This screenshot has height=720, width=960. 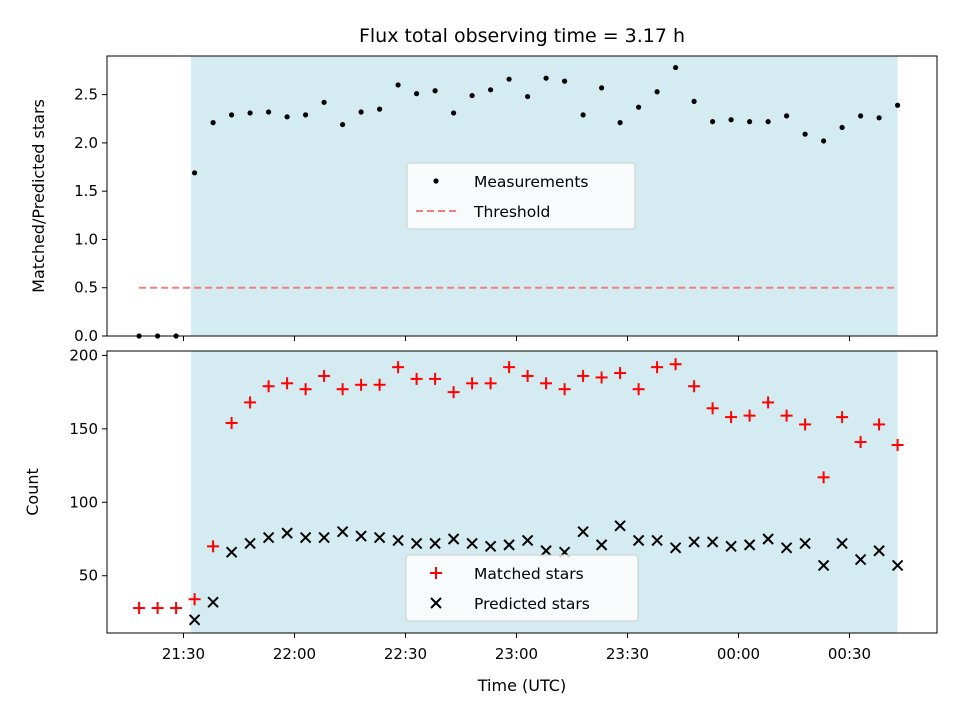 I want to click on top-ytick-label: 0.0, so click(x=86, y=336).